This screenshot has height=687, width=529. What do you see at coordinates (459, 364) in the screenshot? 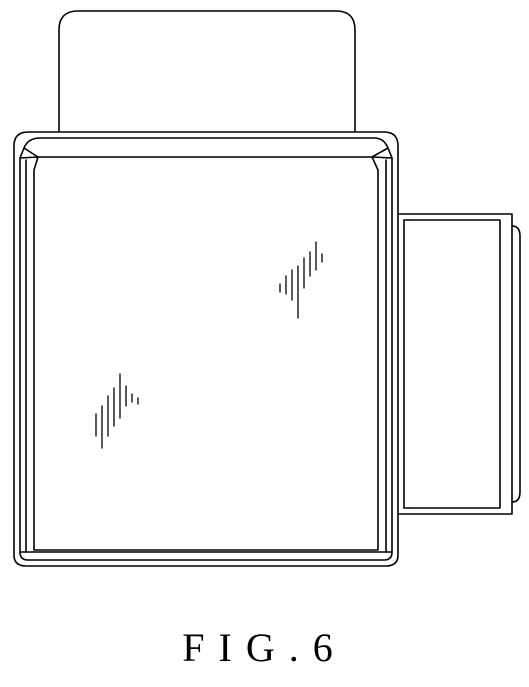
I see `right-protrusion` at bounding box center [459, 364].